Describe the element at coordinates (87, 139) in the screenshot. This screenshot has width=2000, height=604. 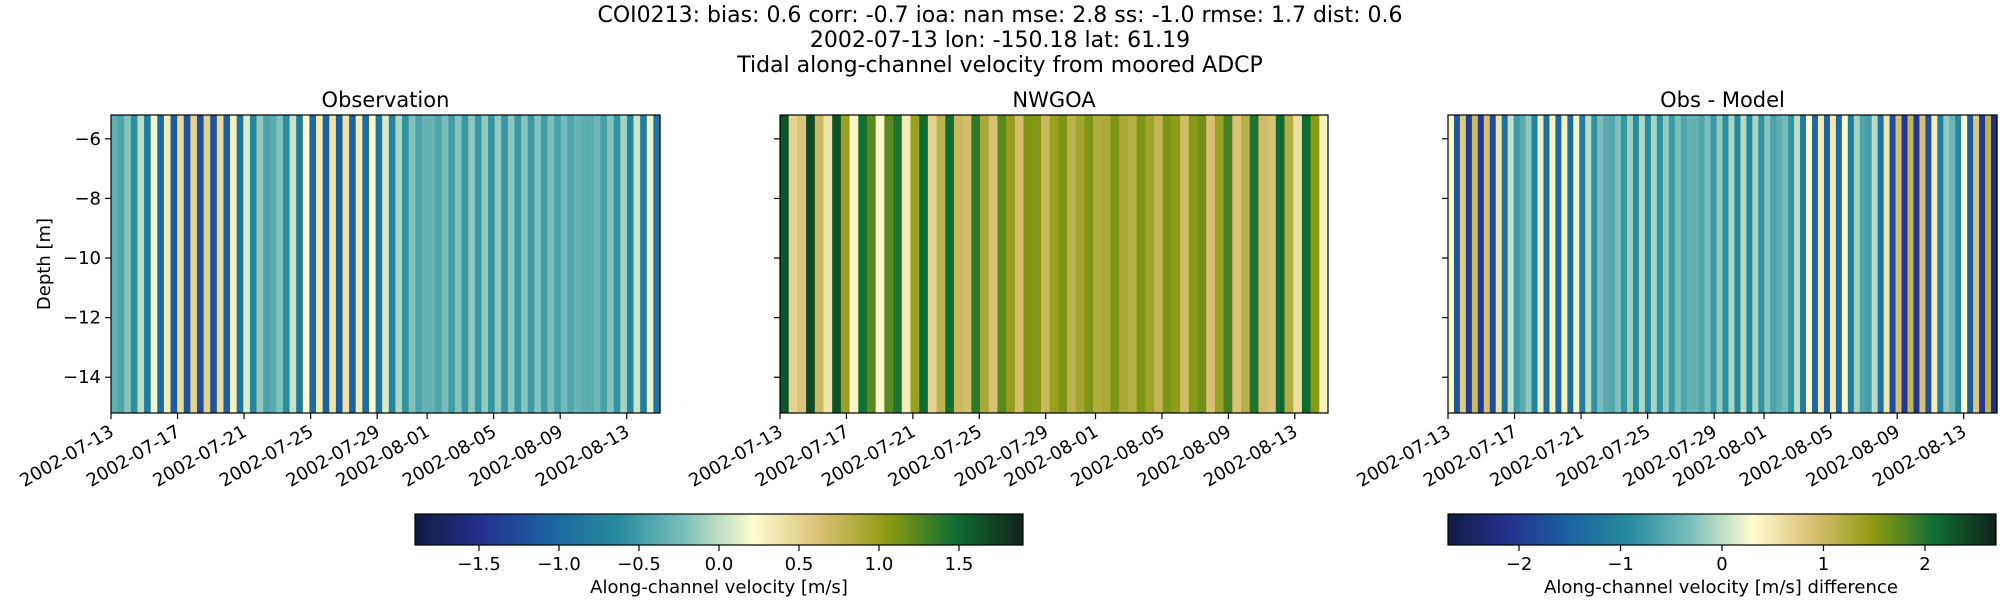
I see `y-tick-label: −6` at that location.